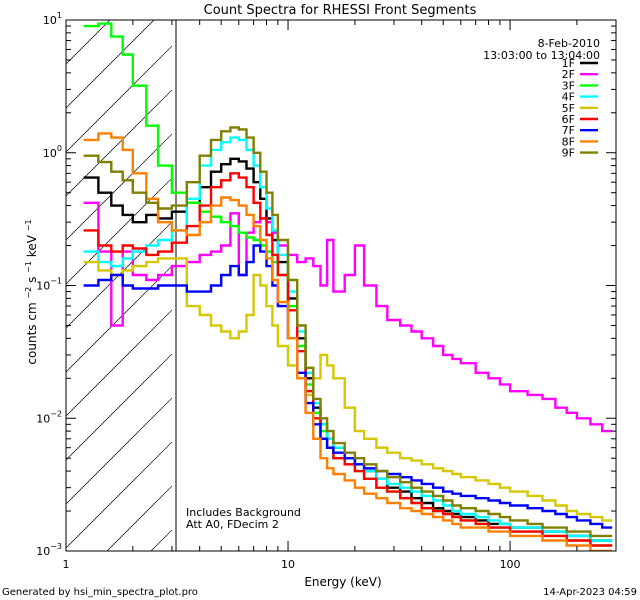 This screenshot has width=640, height=600. What do you see at coordinates (568, 119) in the screenshot?
I see `legend-label: 6F` at bounding box center [568, 119].